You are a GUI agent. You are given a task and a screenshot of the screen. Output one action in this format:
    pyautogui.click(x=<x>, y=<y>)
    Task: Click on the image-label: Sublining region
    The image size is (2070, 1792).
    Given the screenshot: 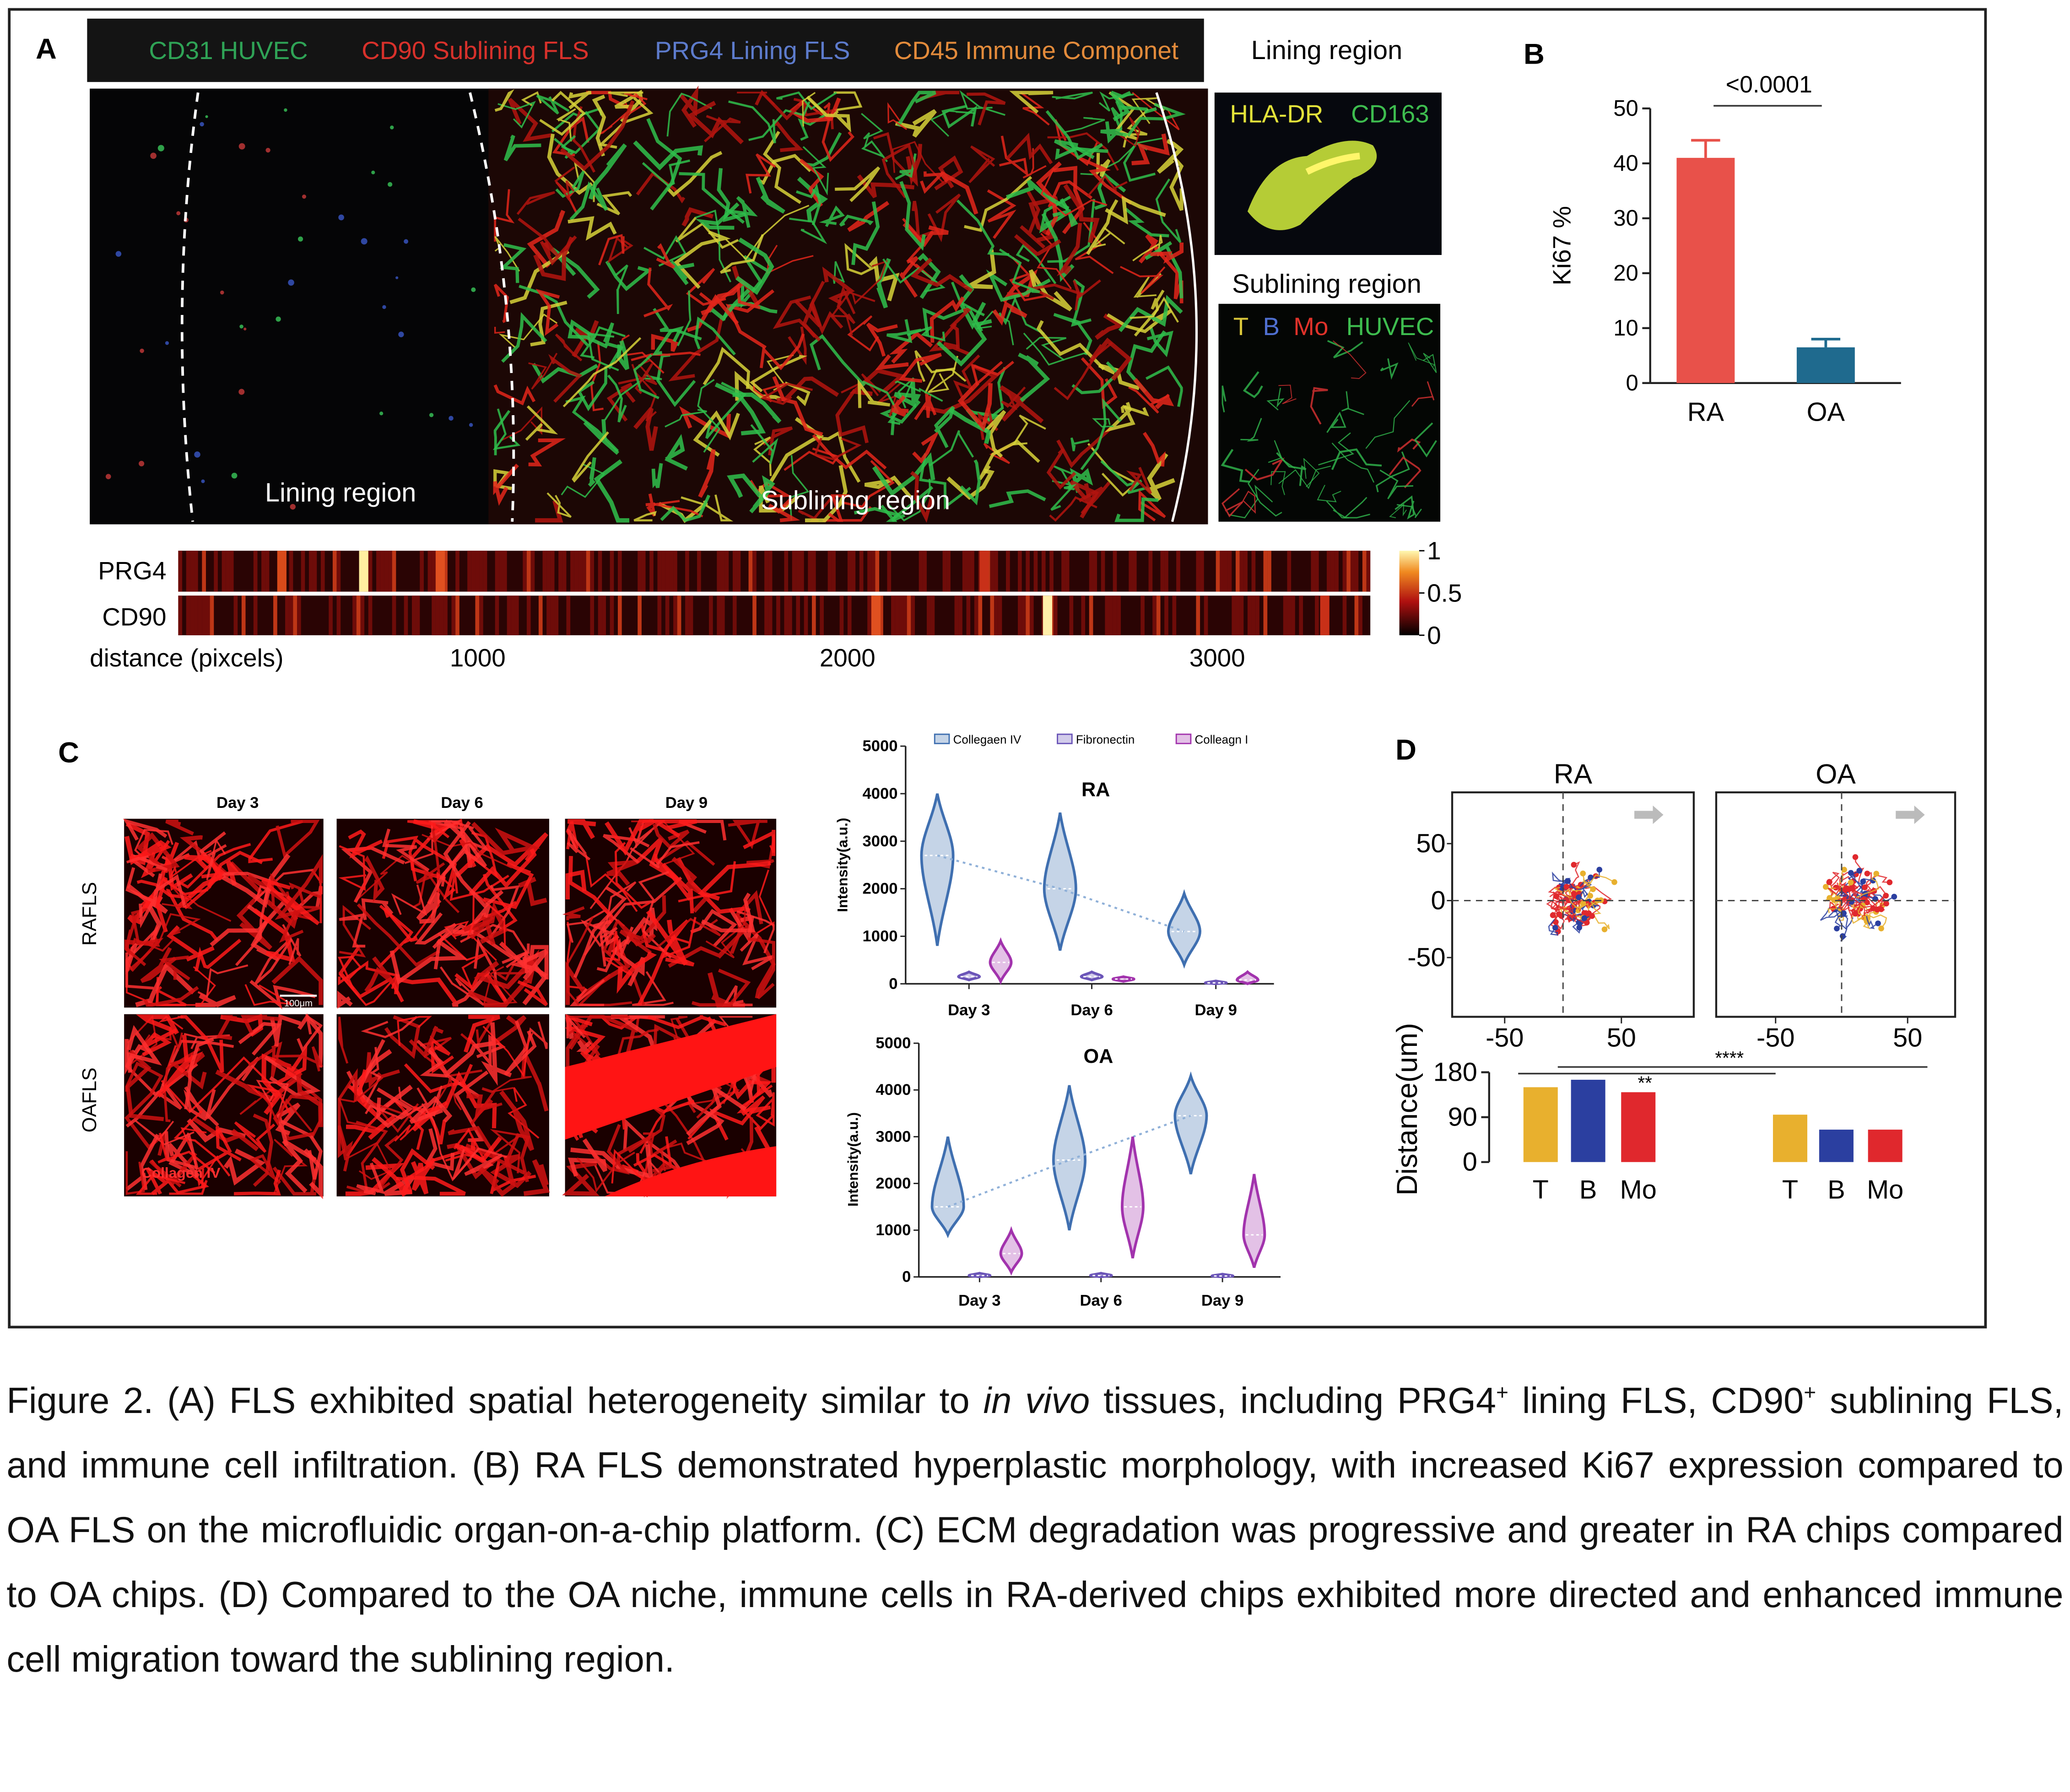 What is the action you would take?
    pyautogui.click(x=855, y=500)
    